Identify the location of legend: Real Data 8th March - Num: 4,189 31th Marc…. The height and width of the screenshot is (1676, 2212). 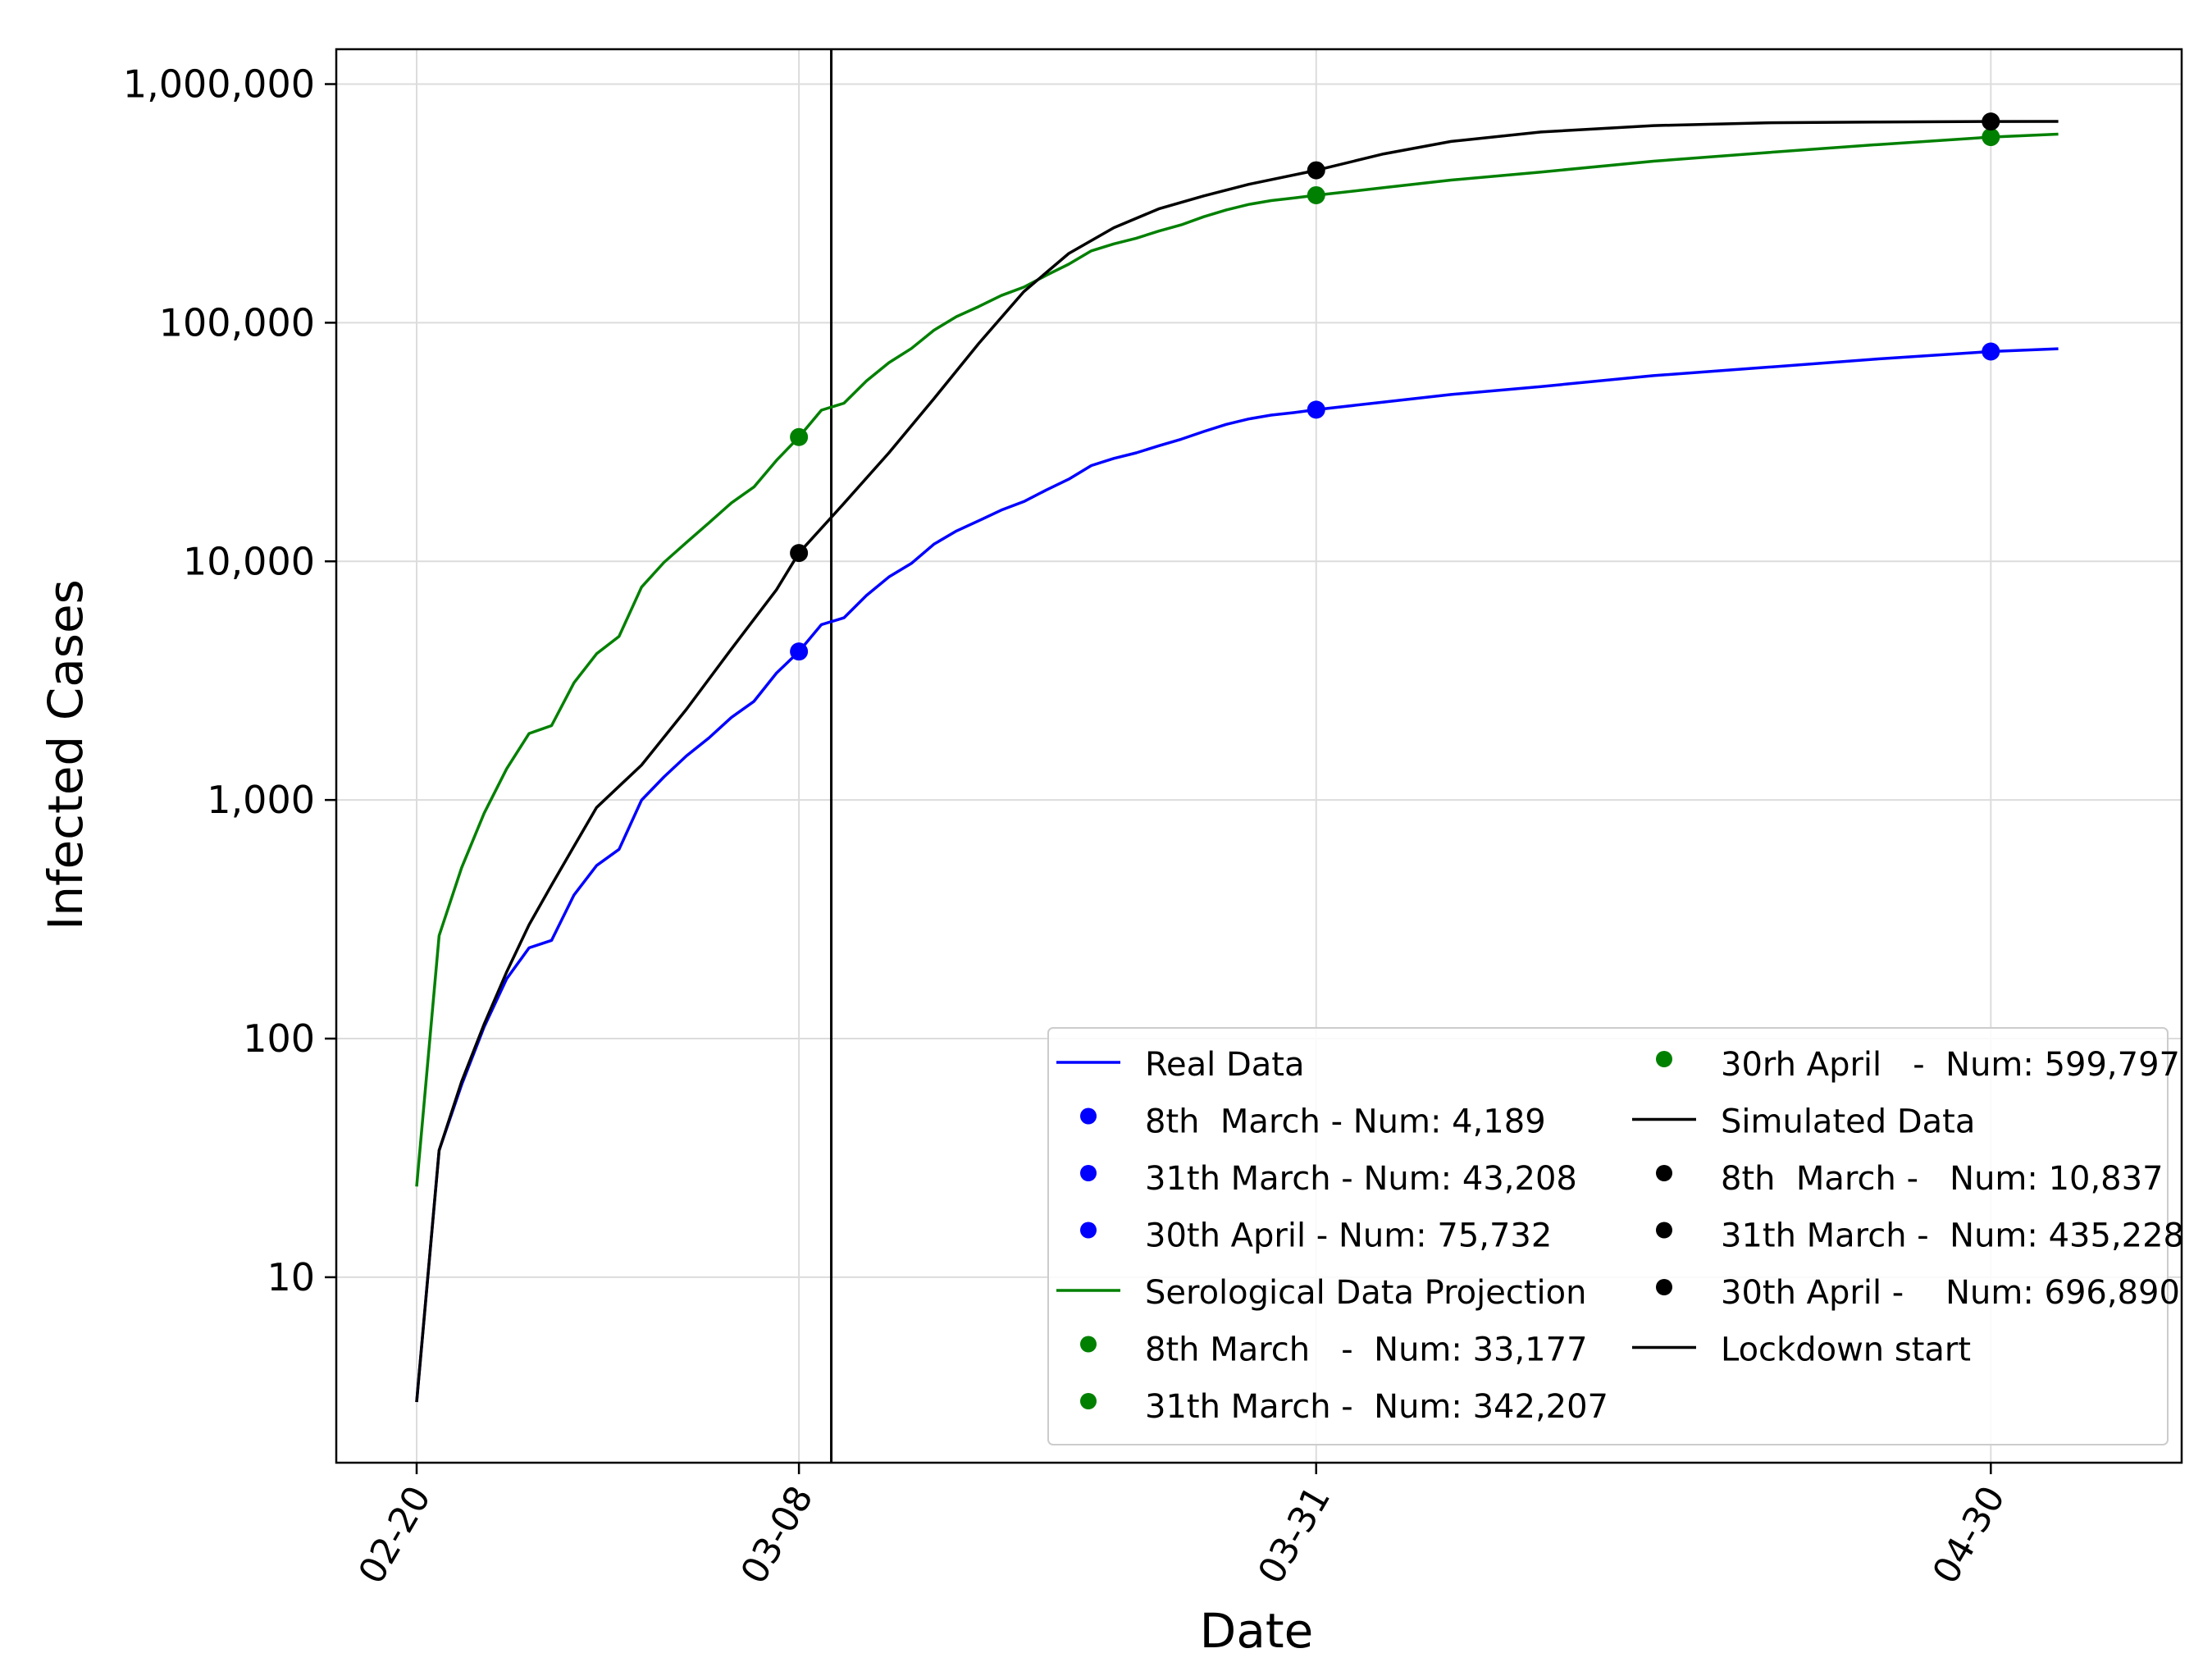
(1615, 1236).